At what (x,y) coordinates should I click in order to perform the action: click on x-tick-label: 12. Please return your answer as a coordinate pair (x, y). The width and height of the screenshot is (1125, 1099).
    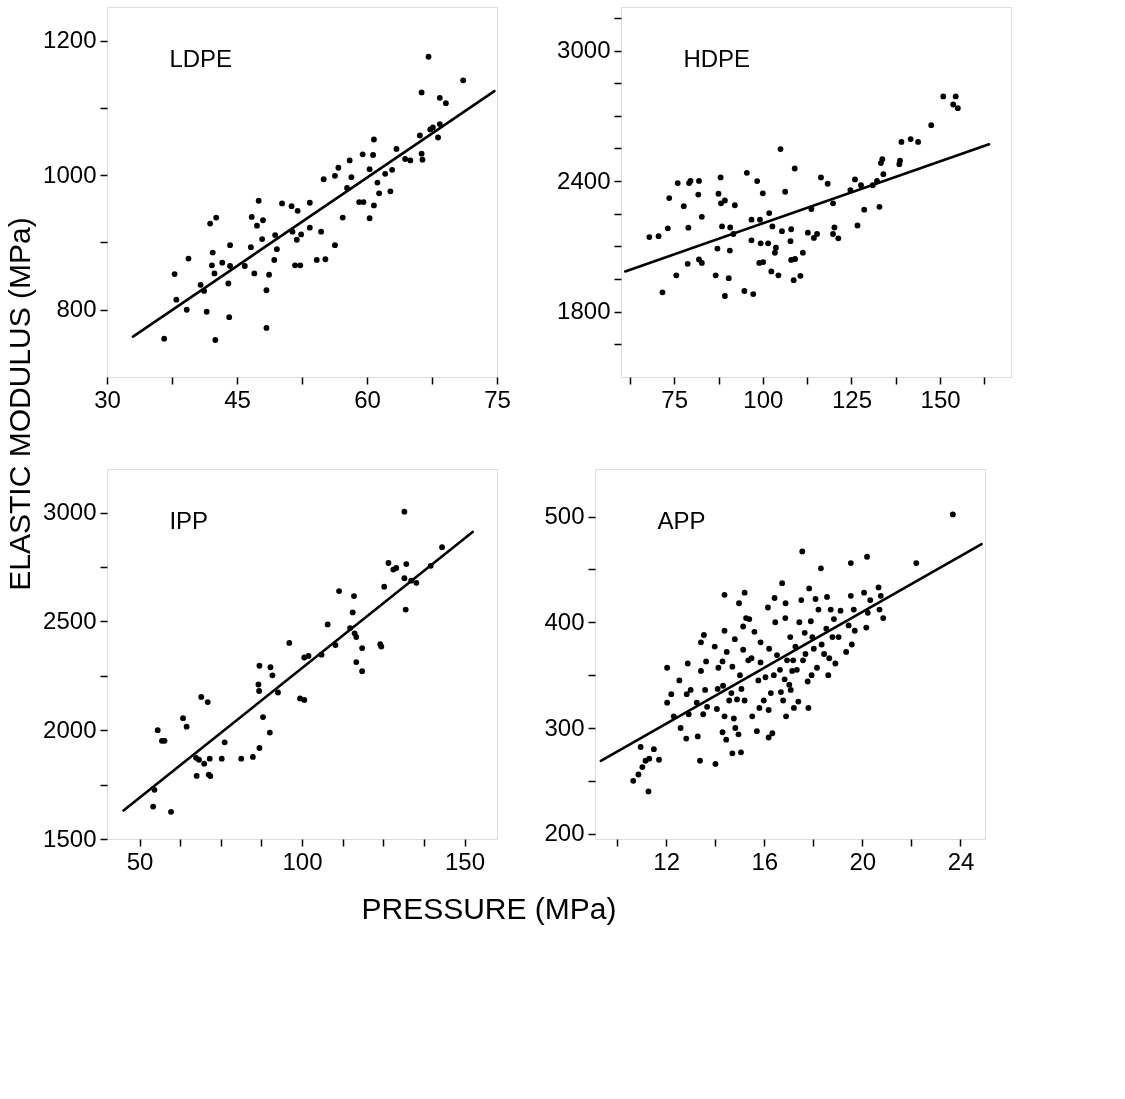
    Looking at the image, I should click on (666, 861).